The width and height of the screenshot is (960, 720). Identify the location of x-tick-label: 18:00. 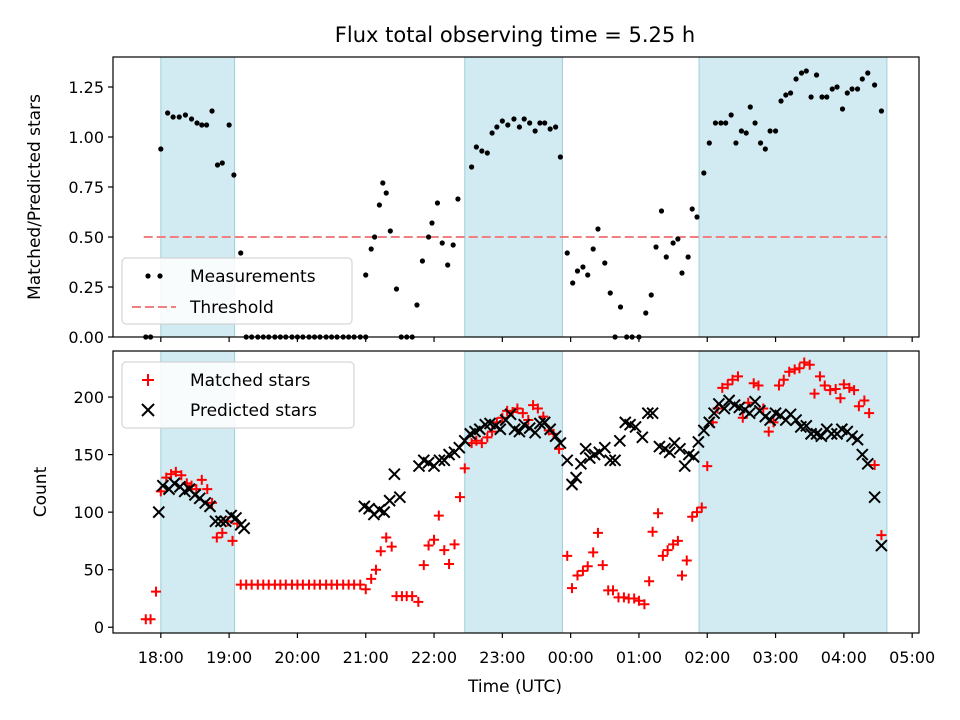
(161, 657).